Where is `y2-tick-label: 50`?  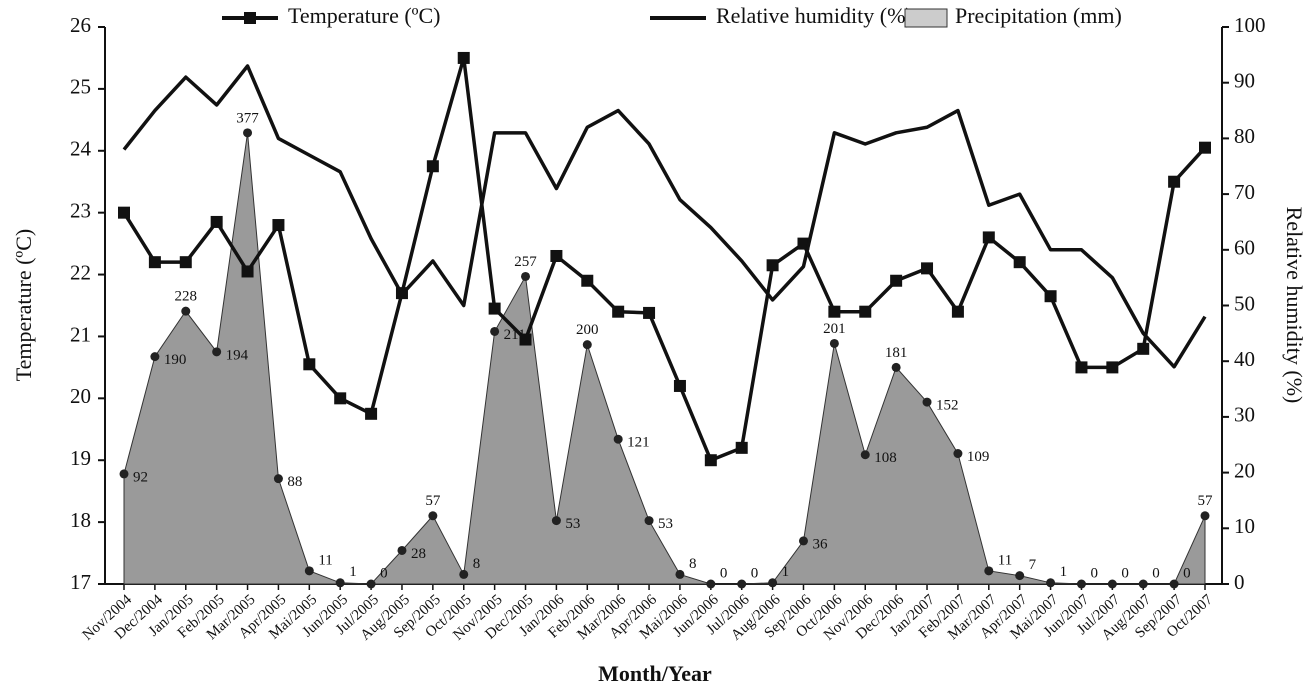
y2-tick-label: 50 is located at coordinates (1244, 303).